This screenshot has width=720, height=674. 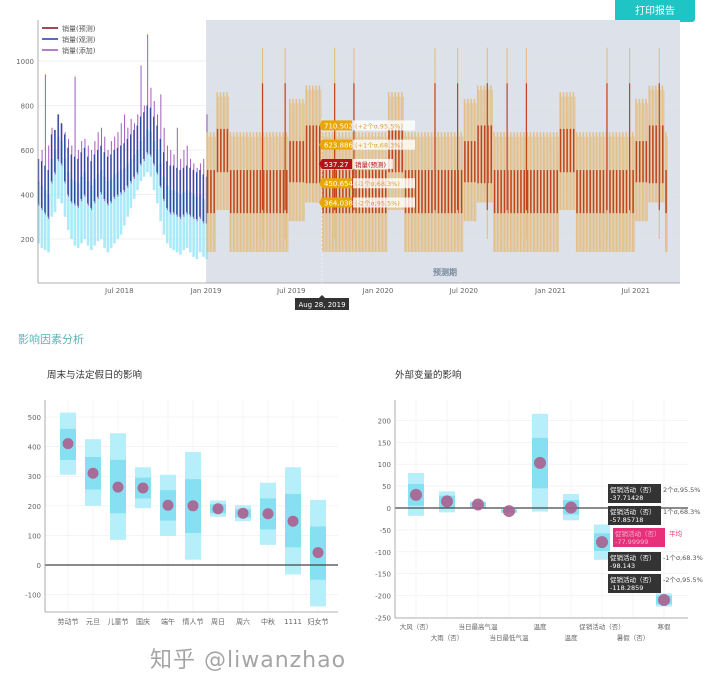 I want to click on y-tick-label: 500, so click(x=34, y=418).